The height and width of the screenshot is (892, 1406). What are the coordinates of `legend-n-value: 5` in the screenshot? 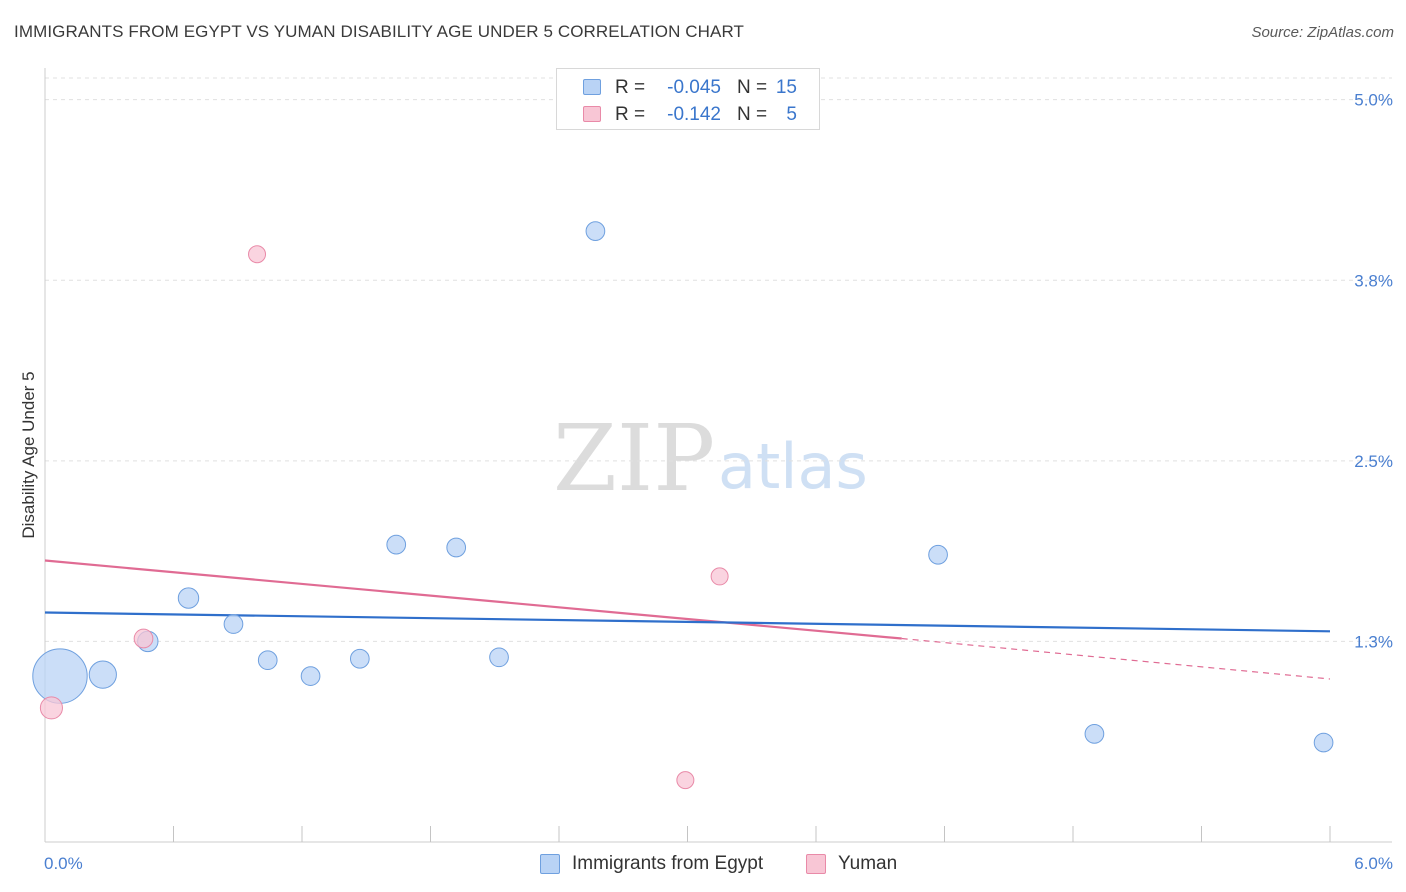 It's located at (791, 114).